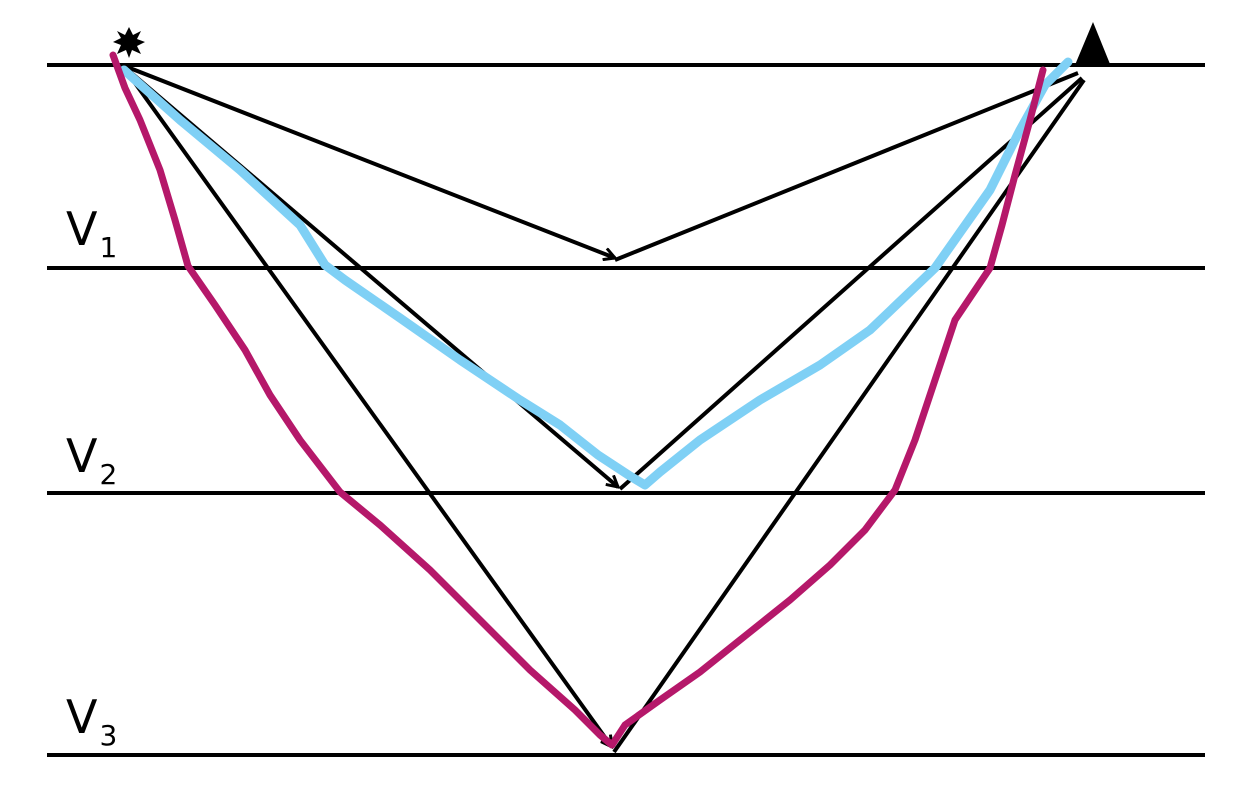  I want to click on layer-label-1: V1, so click(91, 233).